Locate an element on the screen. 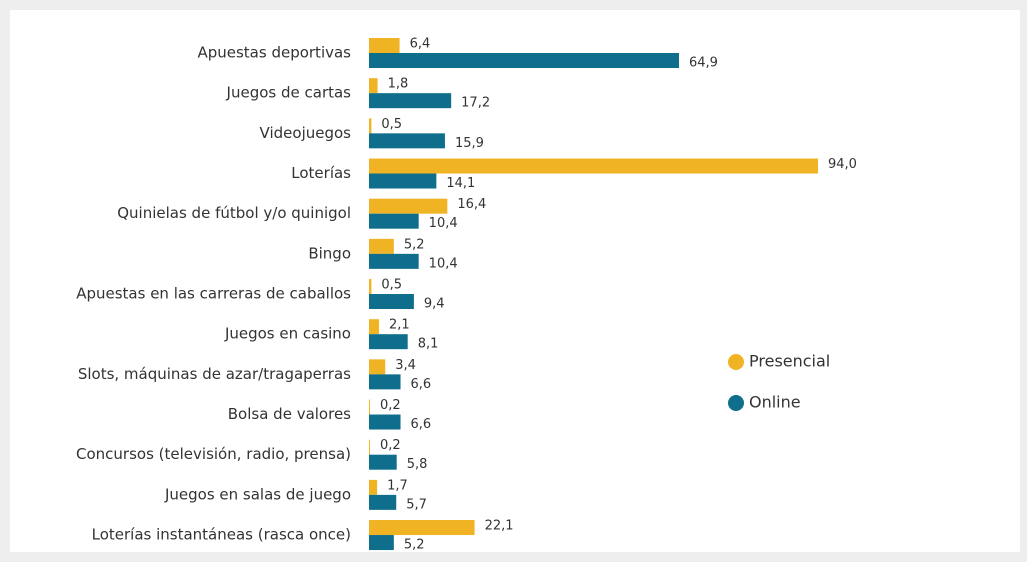 The height and width of the screenshot is (562, 1027). value-label: 17,2 is located at coordinates (475, 103).